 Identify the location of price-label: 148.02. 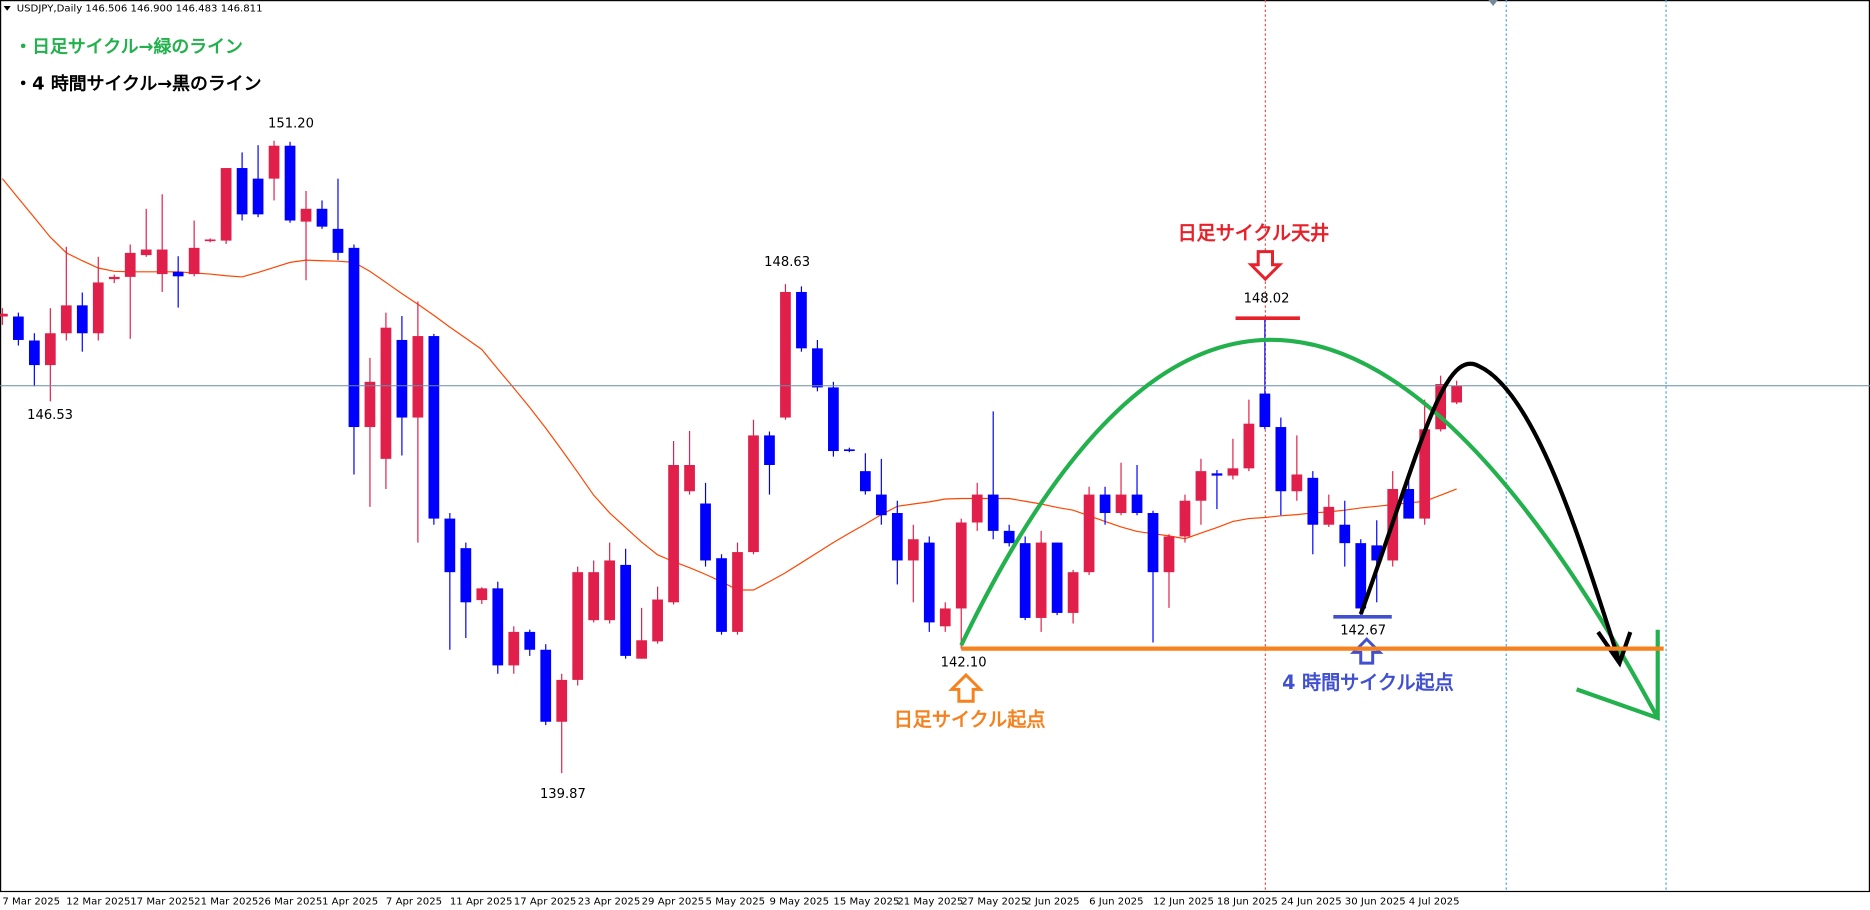
(1267, 299).